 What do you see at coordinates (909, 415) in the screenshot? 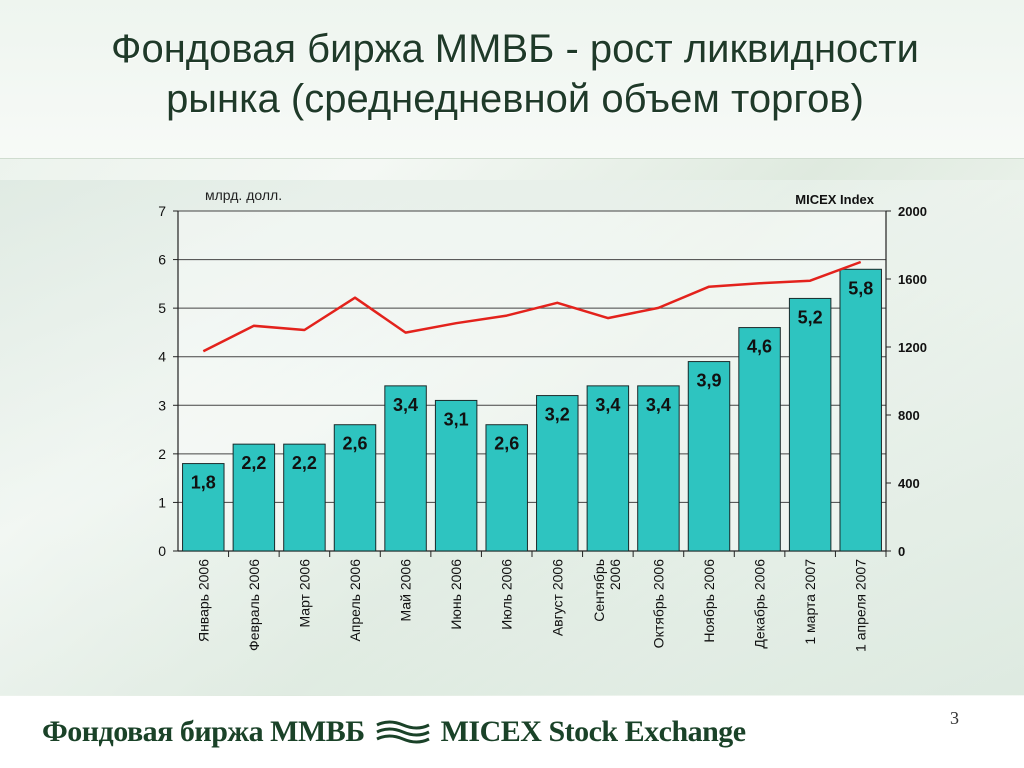
I see `y-right-tick-label: 800` at bounding box center [909, 415].